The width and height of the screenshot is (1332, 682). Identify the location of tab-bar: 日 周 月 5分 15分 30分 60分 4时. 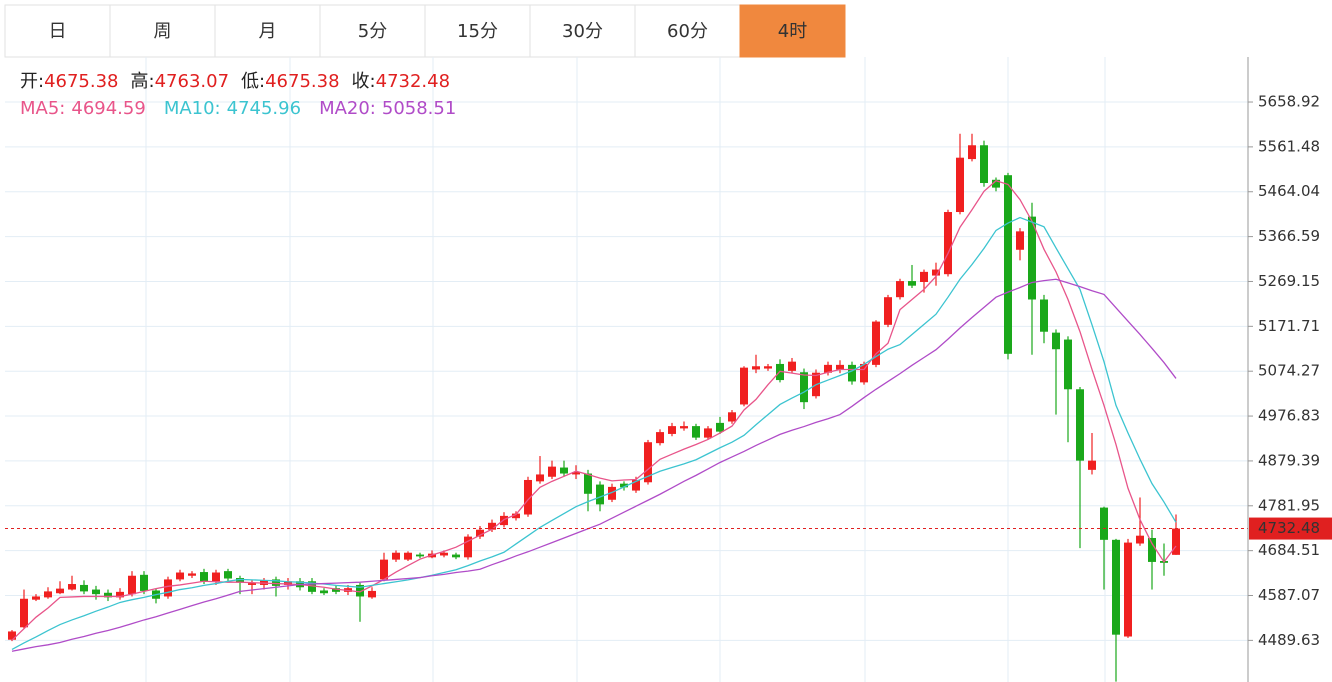
(425, 31).